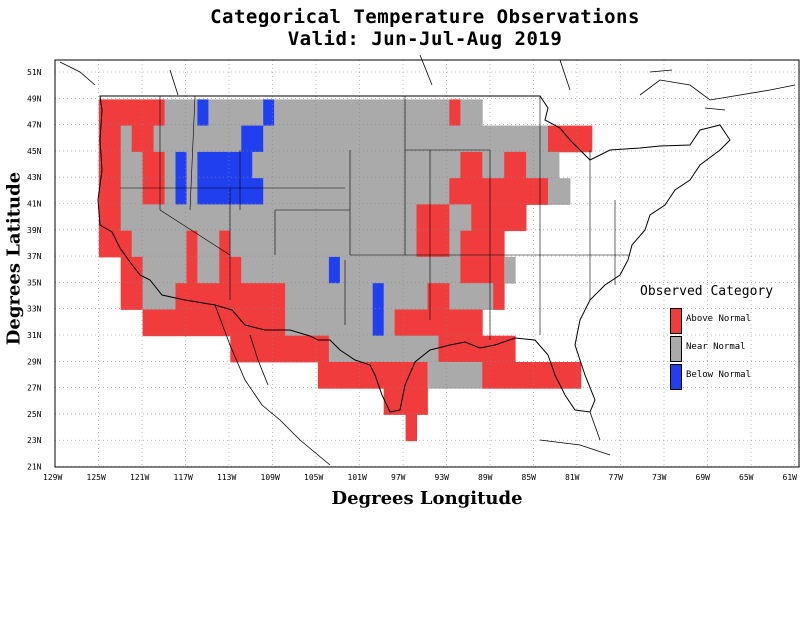 This screenshot has height=618, width=800. What do you see at coordinates (34, 309) in the screenshot?
I see `y-tick-label: 33N` at bounding box center [34, 309].